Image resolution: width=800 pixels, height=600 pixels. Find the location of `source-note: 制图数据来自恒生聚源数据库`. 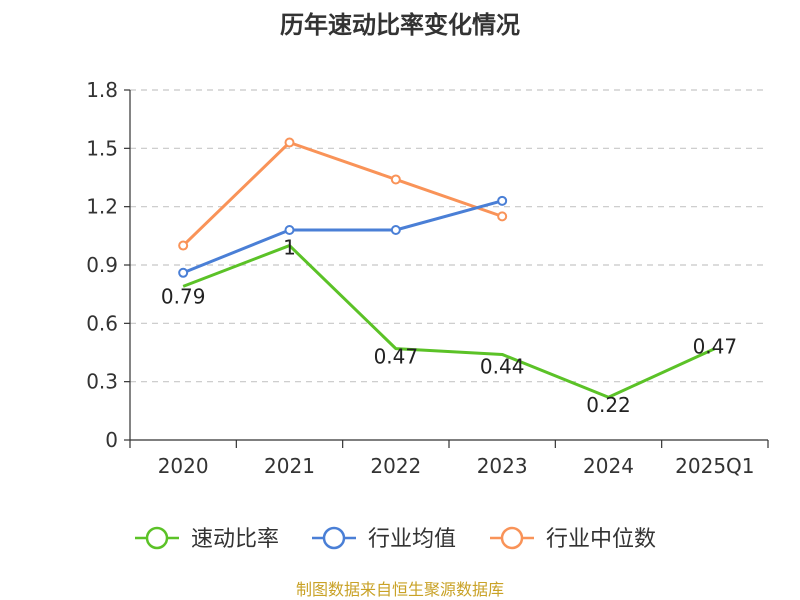

source-note: 制图数据来自恒生聚源数据库 is located at coordinates (400, 589).